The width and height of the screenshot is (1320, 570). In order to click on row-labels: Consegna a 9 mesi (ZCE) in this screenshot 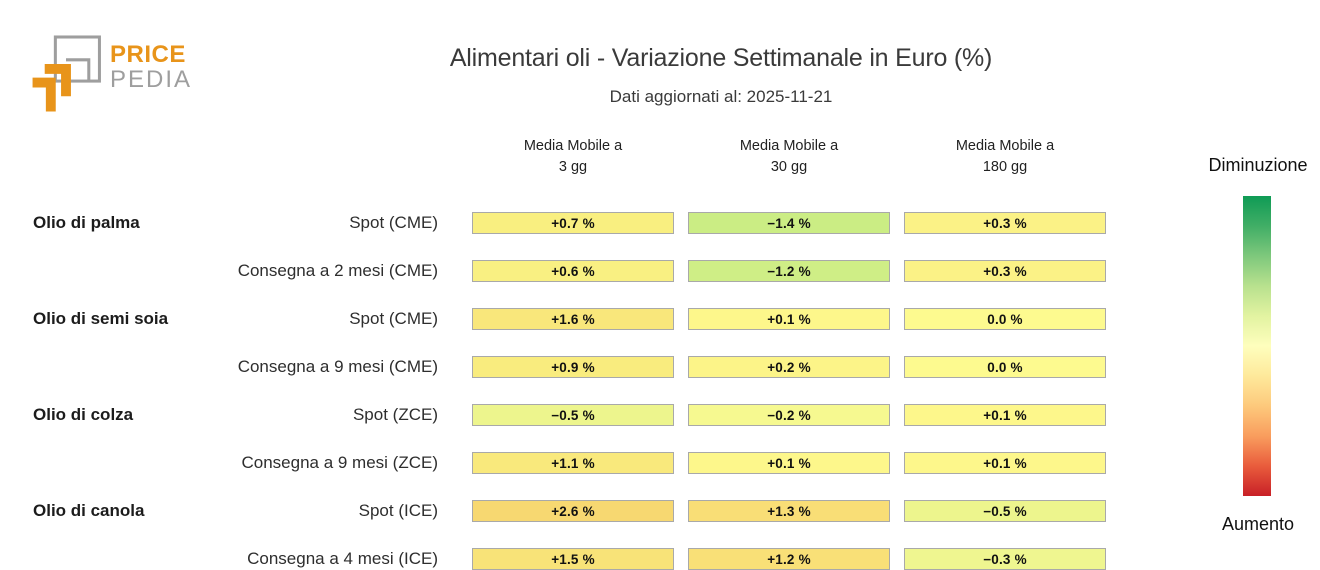, I will do `click(229, 463)`.